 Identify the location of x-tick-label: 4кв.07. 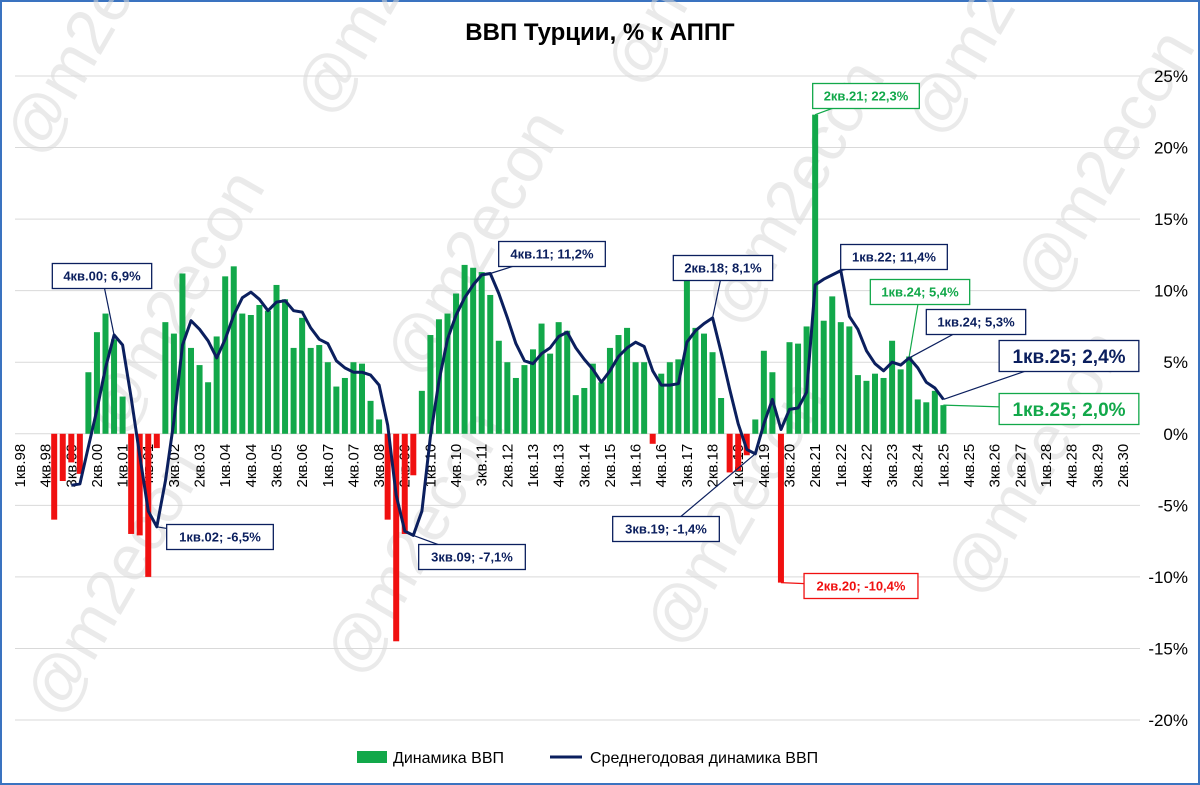
(353, 466).